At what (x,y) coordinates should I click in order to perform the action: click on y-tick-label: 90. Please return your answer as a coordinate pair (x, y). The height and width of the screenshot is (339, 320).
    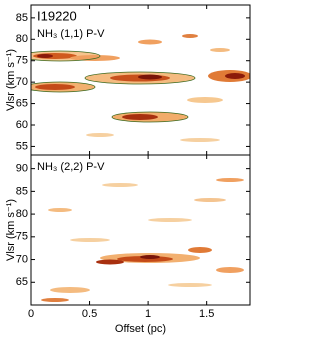
    Looking at the image, I should click on (22, 169).